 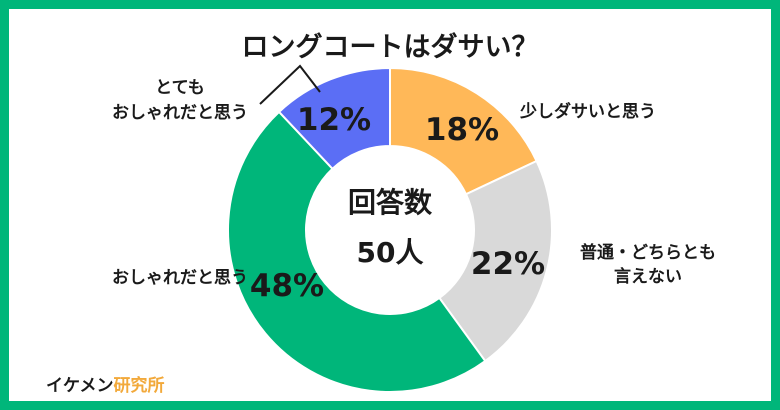 I want to click on slice-value-label: 12%, so click(x=334, y=120).